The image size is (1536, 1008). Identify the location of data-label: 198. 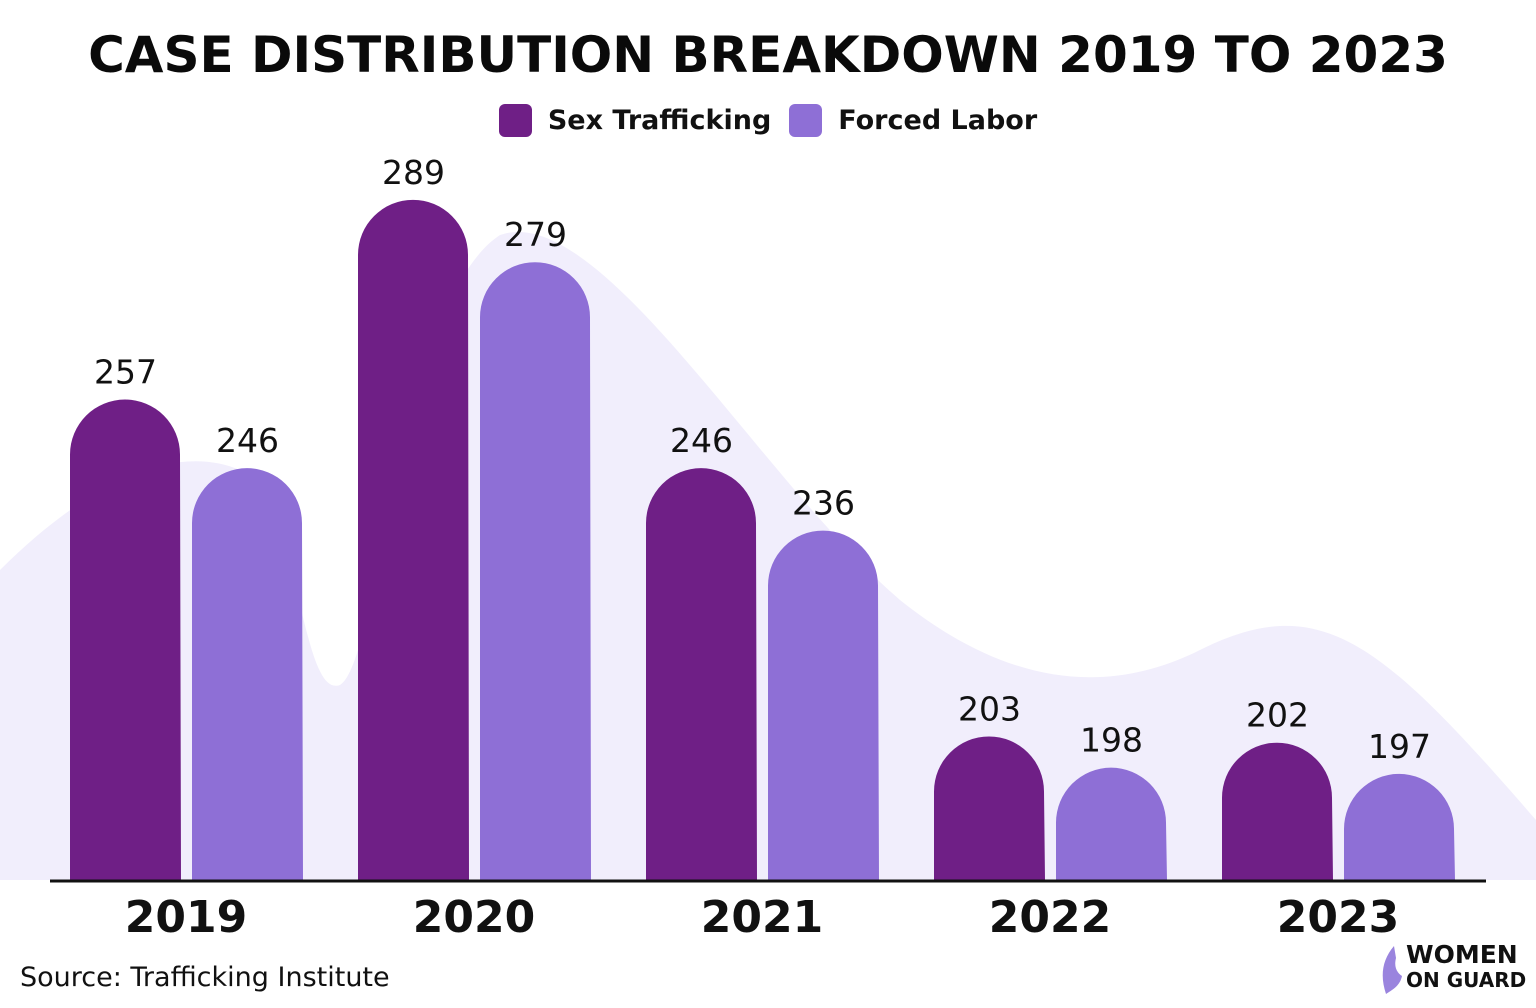
(1111, 740).